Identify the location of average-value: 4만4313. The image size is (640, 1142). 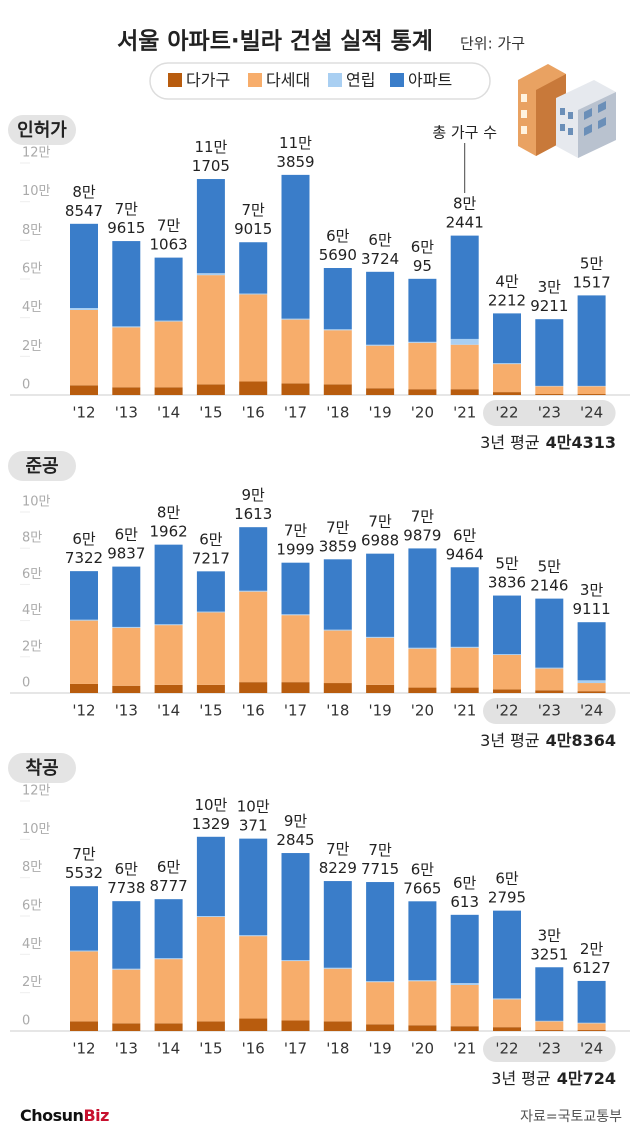
(581, 442).